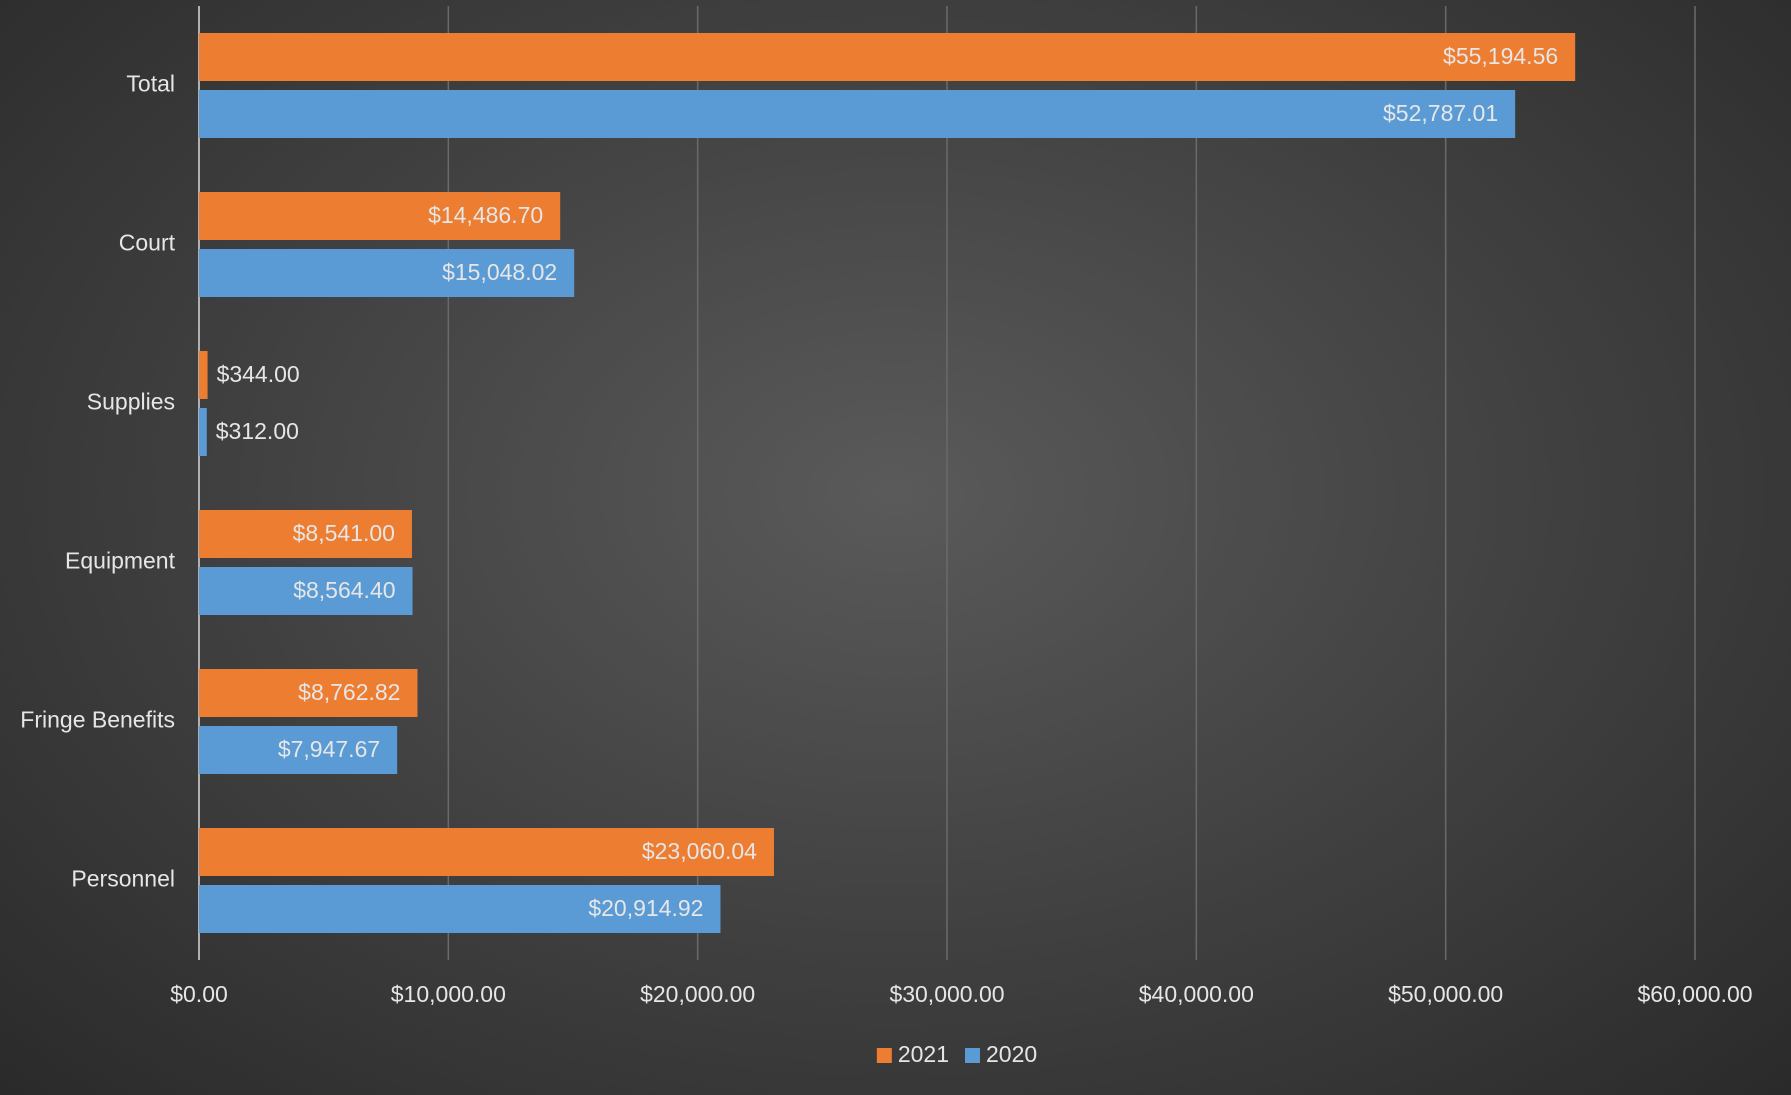 This screenshot has height=1095, width=1791. Describe the element at coordinates (499, 272) in the screenshot. I see `data-label: $15,048.02` at that location.